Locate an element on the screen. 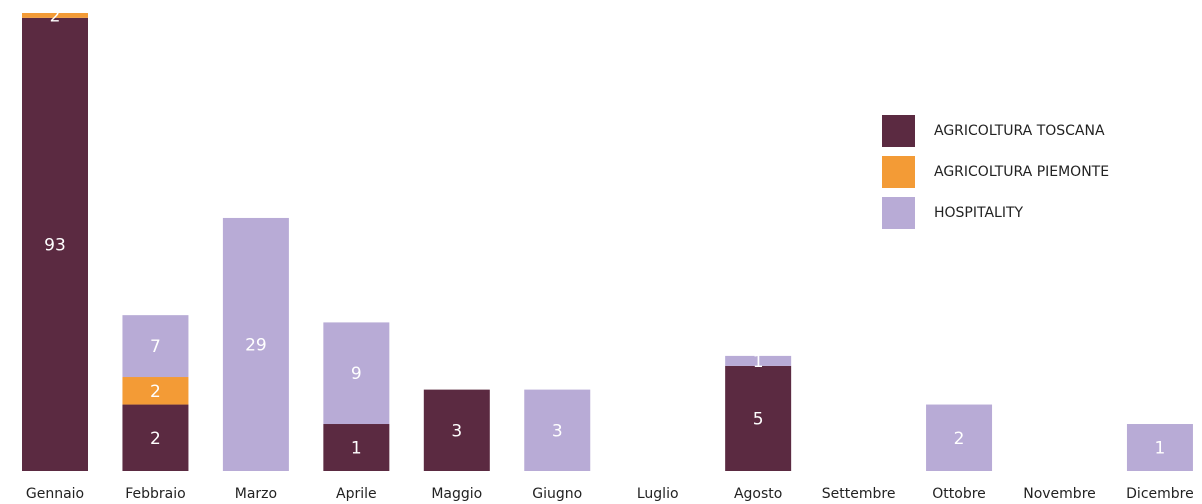 This screenshot has height=504, width=1202. x-tick-label: Giugno is located at coordinates (557, 494).